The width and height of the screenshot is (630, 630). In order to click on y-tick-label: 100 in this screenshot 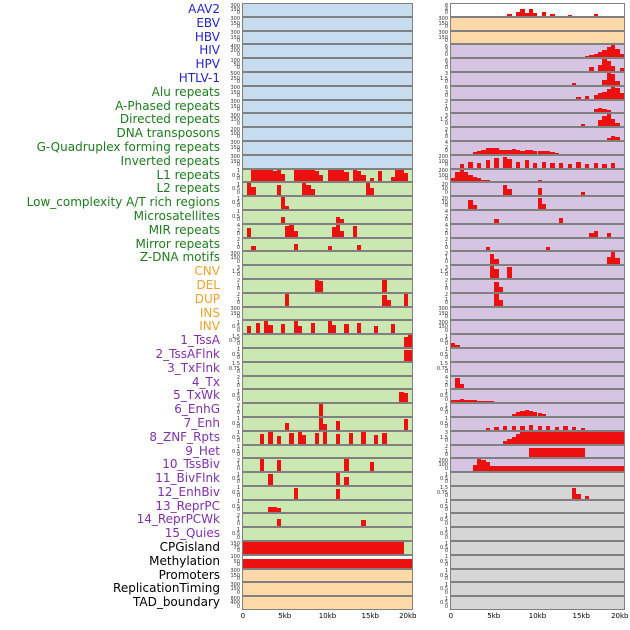, I will do `click(235, 557)`.